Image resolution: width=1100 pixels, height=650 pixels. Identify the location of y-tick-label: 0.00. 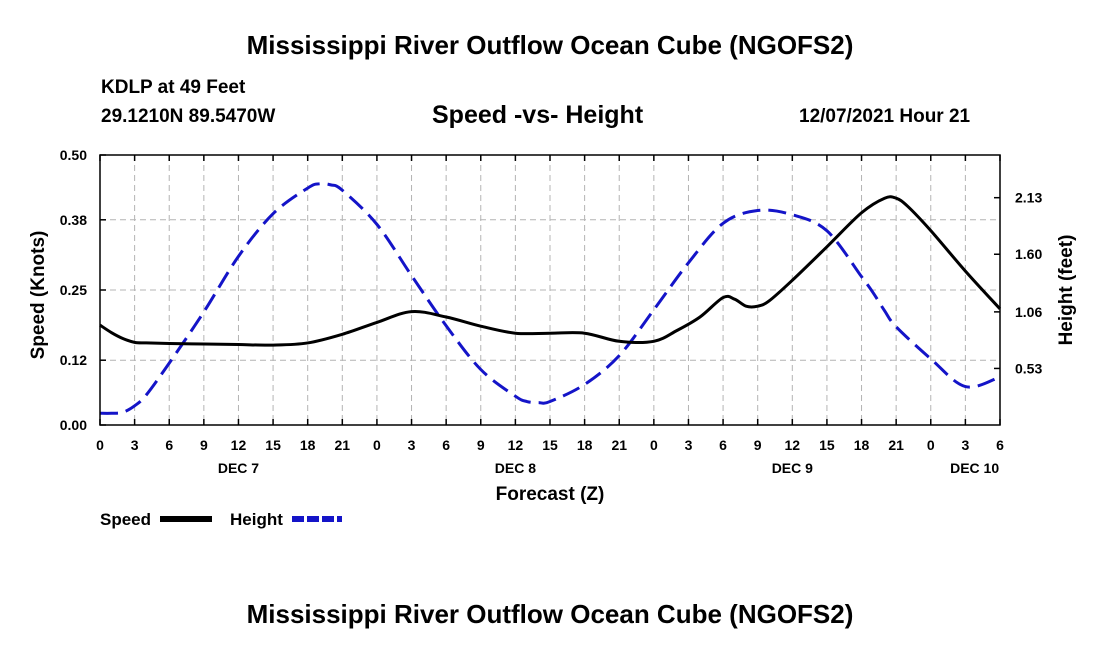
(73, 425).